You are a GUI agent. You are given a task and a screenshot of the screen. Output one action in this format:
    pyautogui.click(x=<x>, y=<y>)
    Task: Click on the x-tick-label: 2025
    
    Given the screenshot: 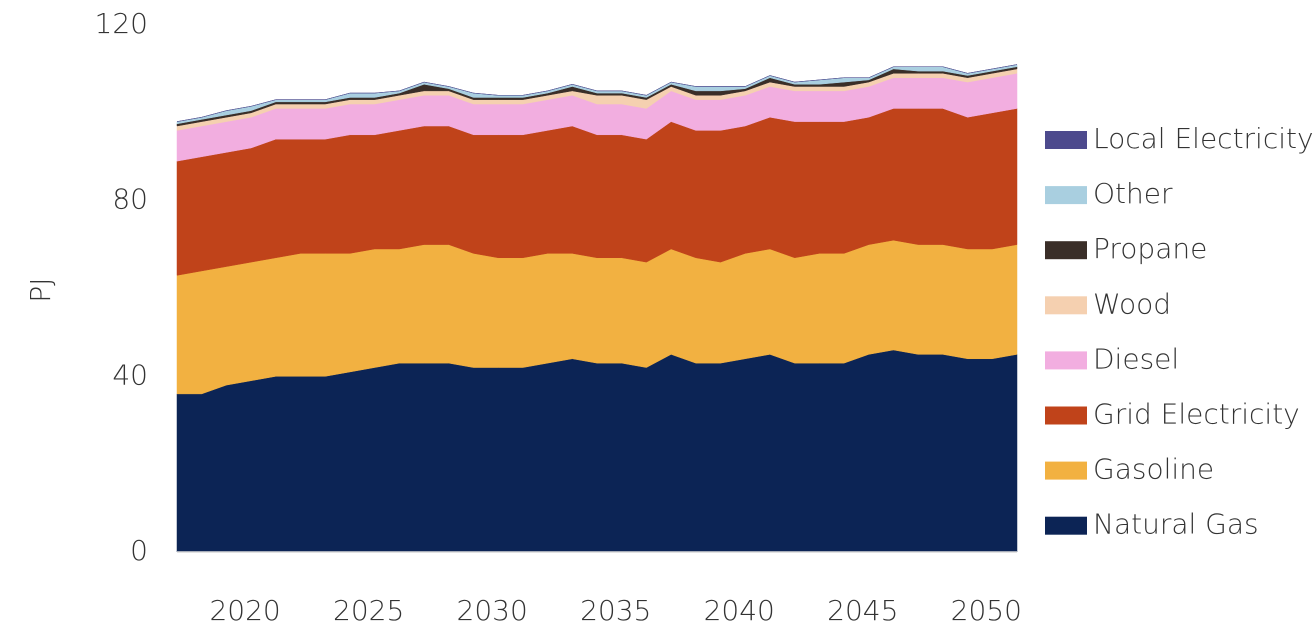 What is the action you would take?
    pyautogui.click(x=368, y=610)
    